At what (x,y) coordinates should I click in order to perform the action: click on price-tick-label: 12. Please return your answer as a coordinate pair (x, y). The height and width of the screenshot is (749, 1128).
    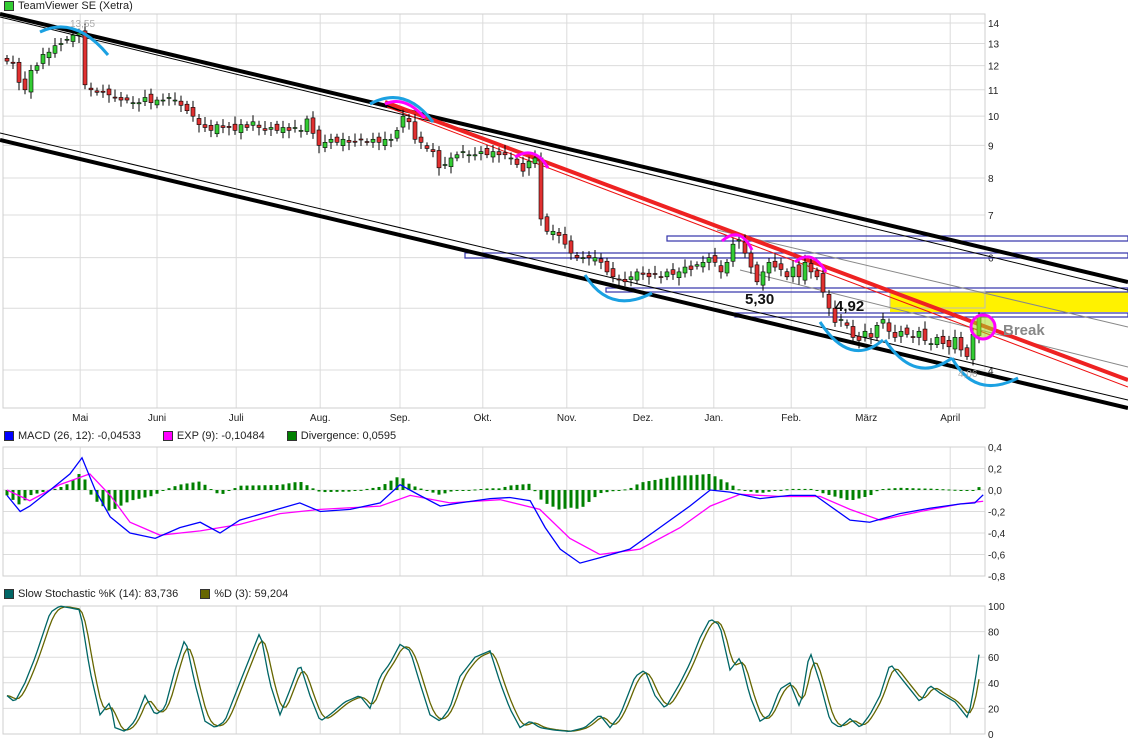
    Looking at the image, I should click on (994, 67).